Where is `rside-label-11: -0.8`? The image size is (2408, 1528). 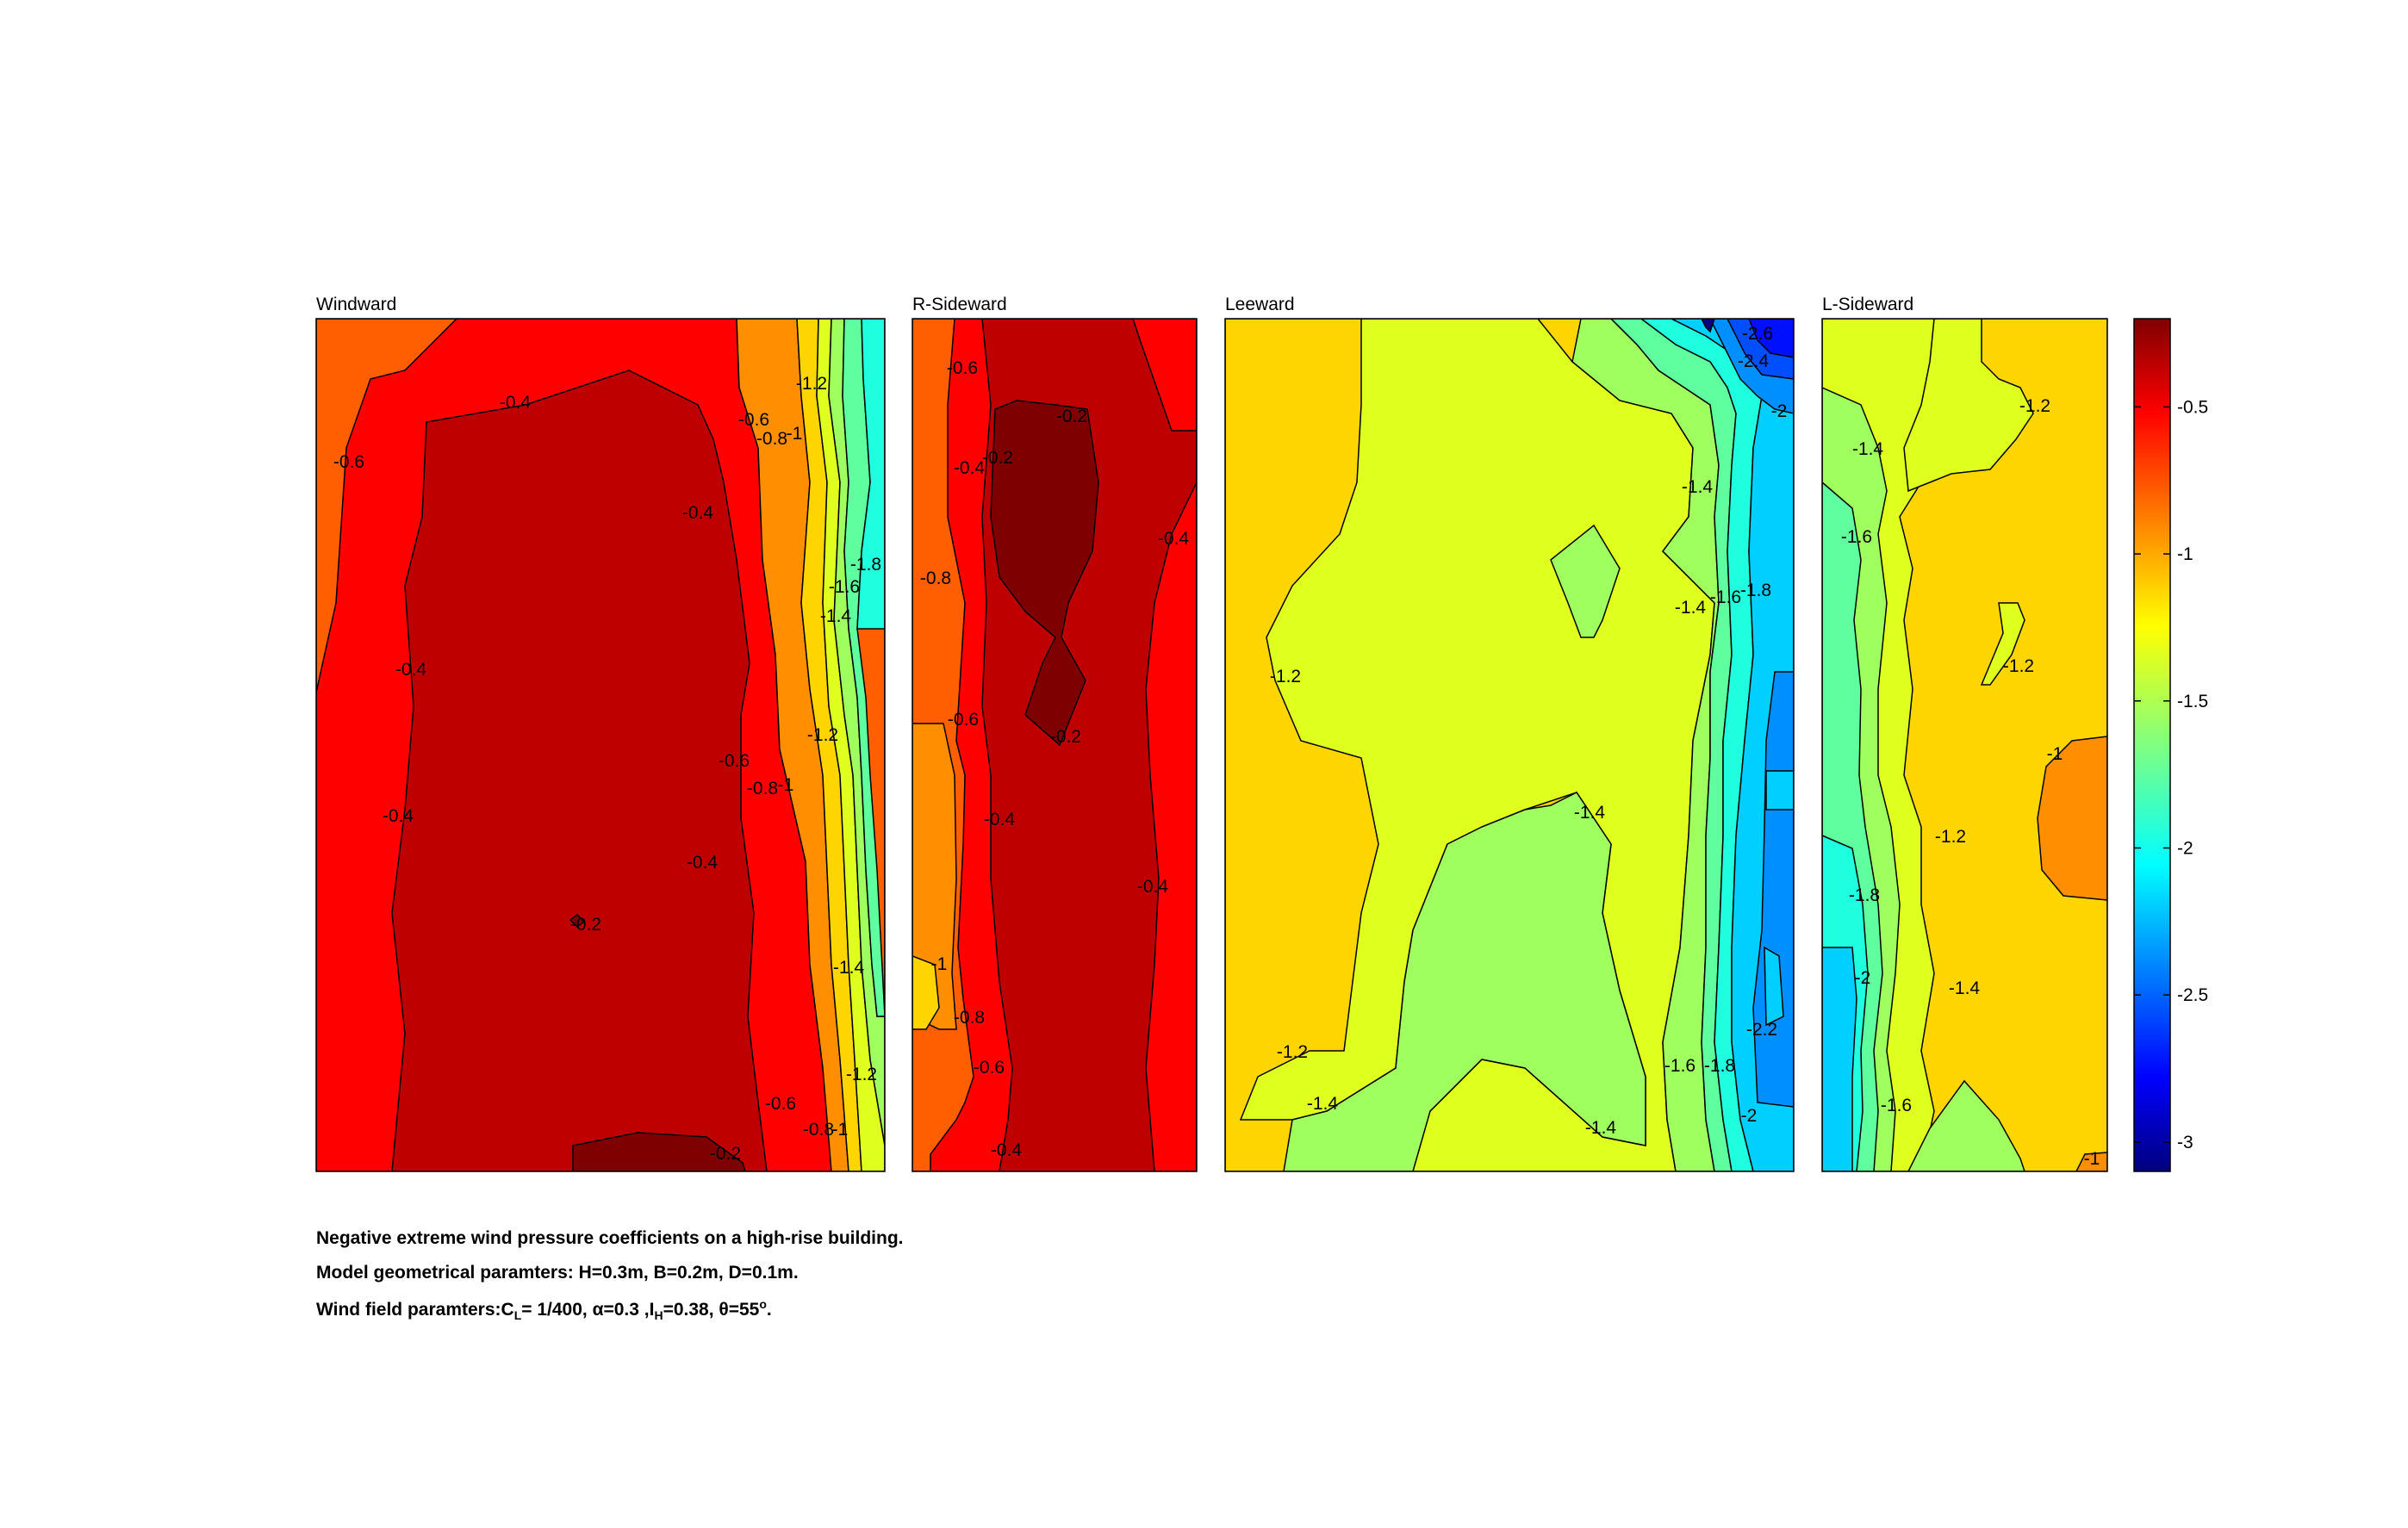 rside-label-11: -0.8 is located at coordinates (969, 1018).